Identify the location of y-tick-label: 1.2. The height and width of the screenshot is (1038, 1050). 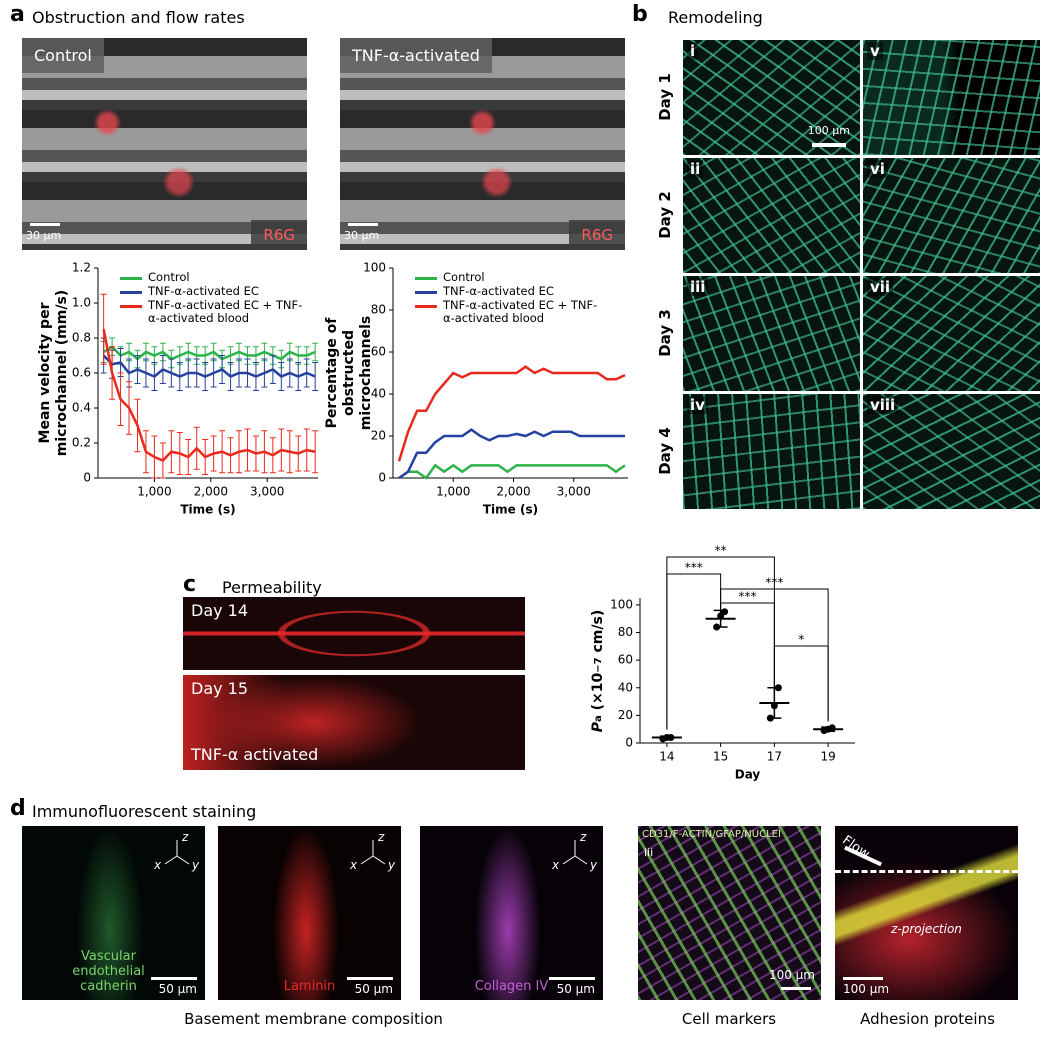
(81, 268).